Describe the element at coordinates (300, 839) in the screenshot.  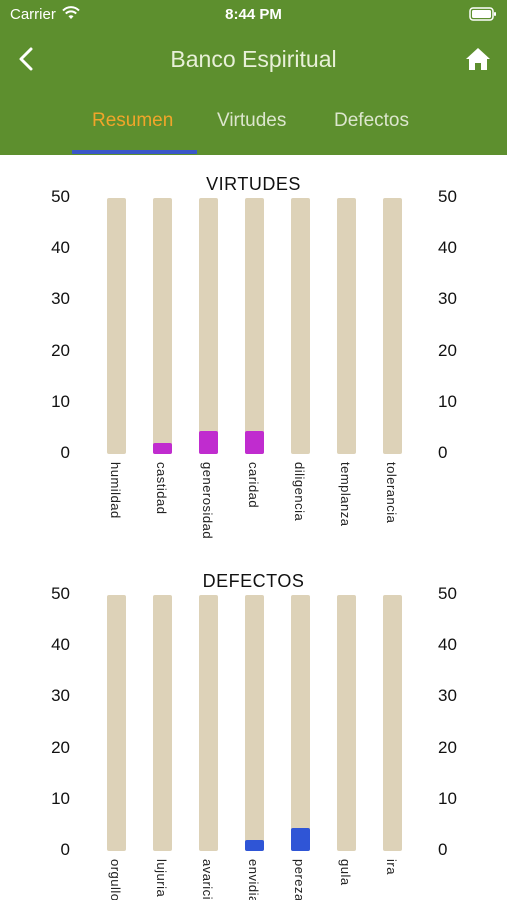
I see `bar-pereza` at that location.